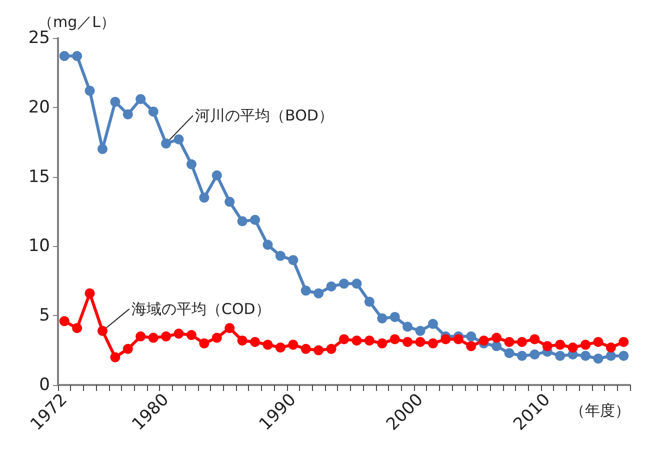 This screenshot has height=453, width=668. I want to click on series-label: 河川の平均（BOD）, so click(264, 115).